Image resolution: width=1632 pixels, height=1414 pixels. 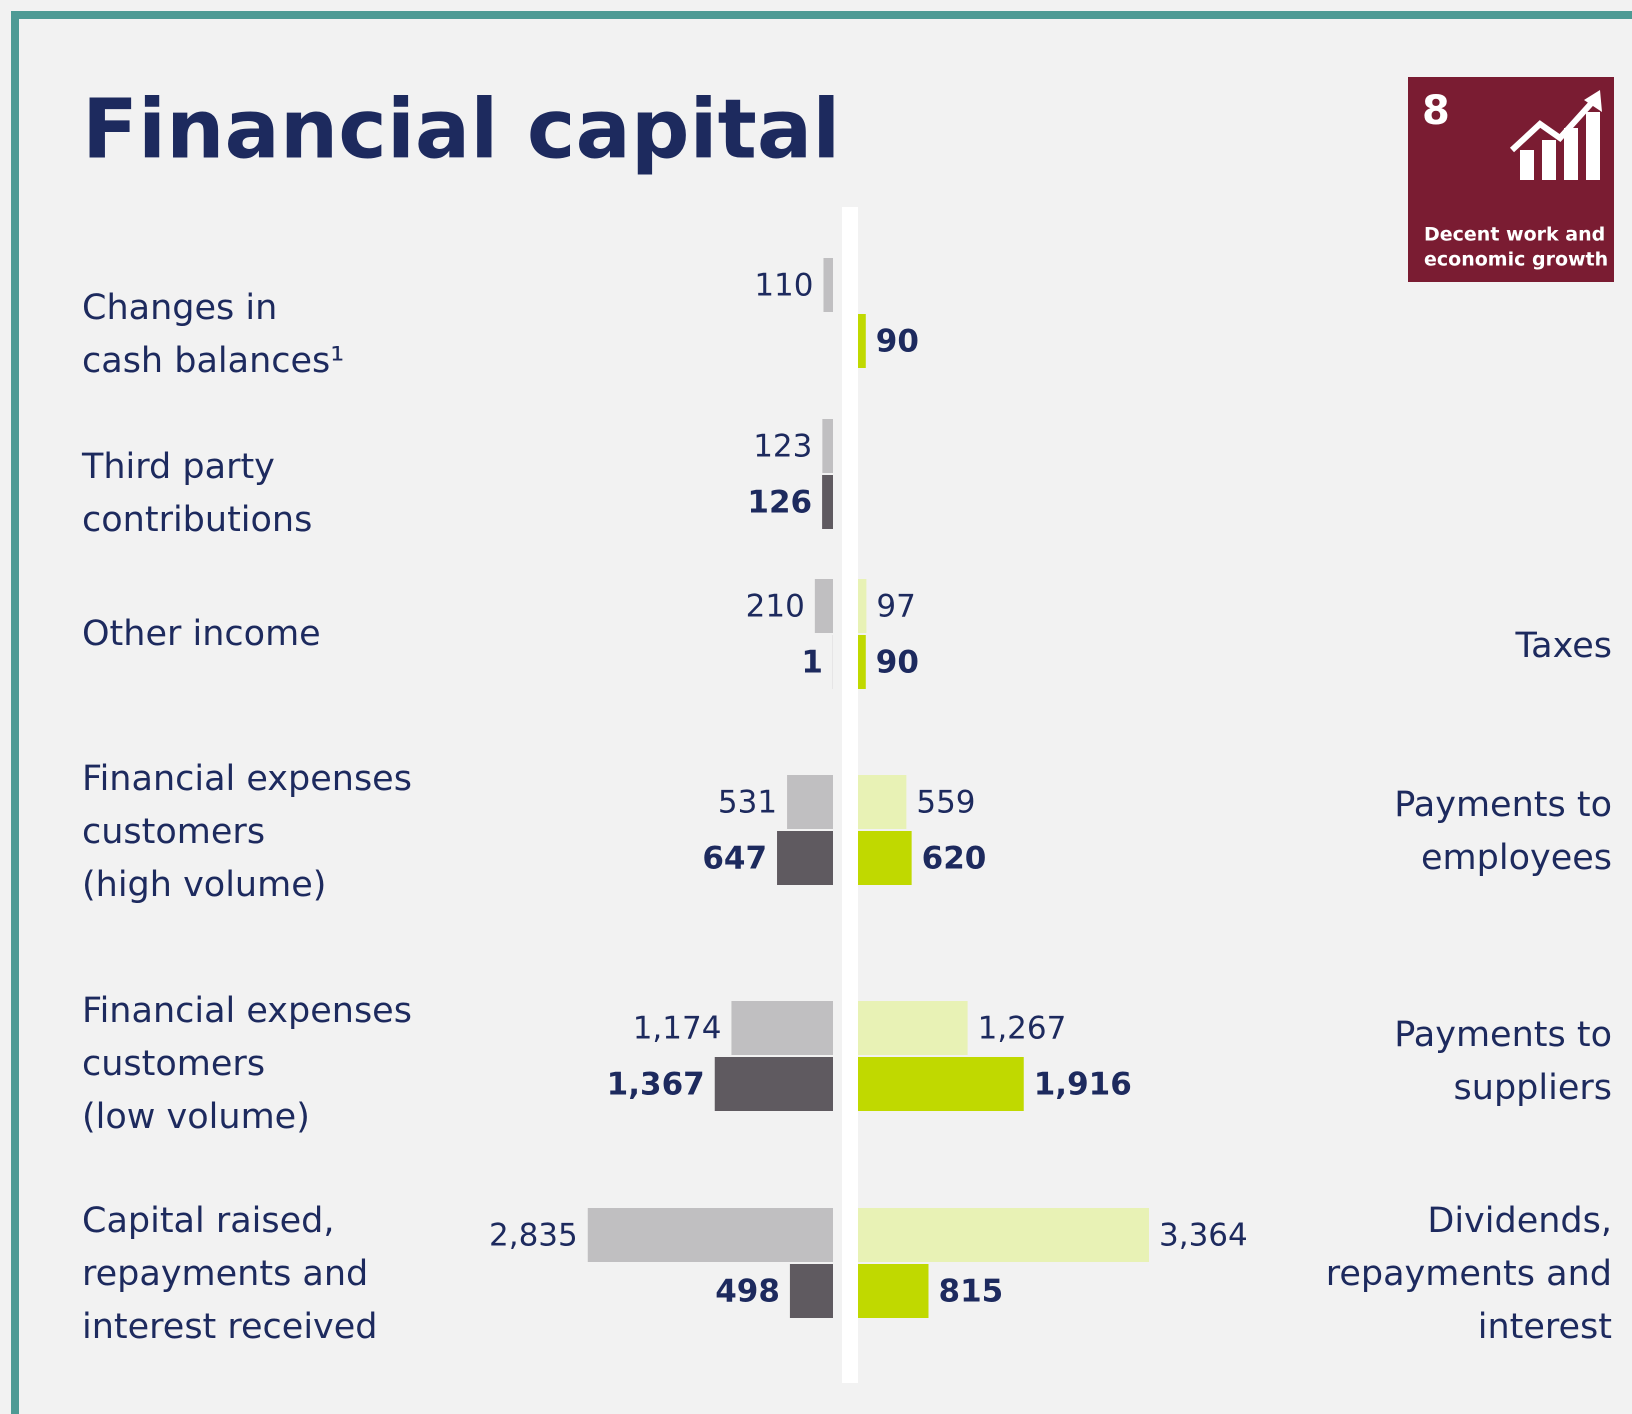 I want to click on category-label: (high volume), so click(x=204, y=885).